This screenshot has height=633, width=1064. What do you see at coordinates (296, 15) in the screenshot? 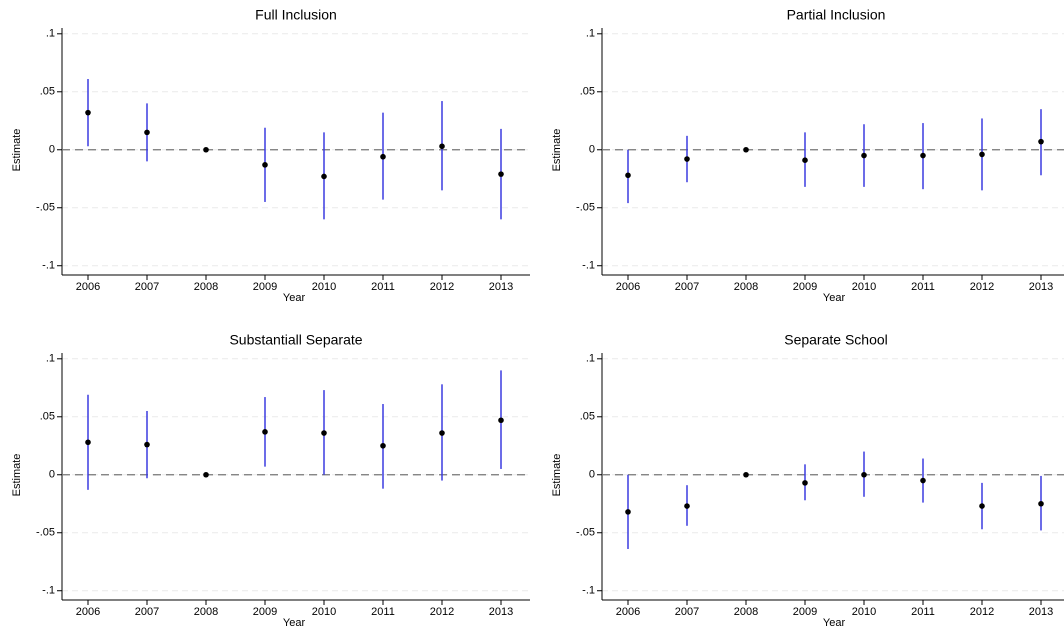
I see `panel-title: Full Inclusion` at bounding box center [296, 15].